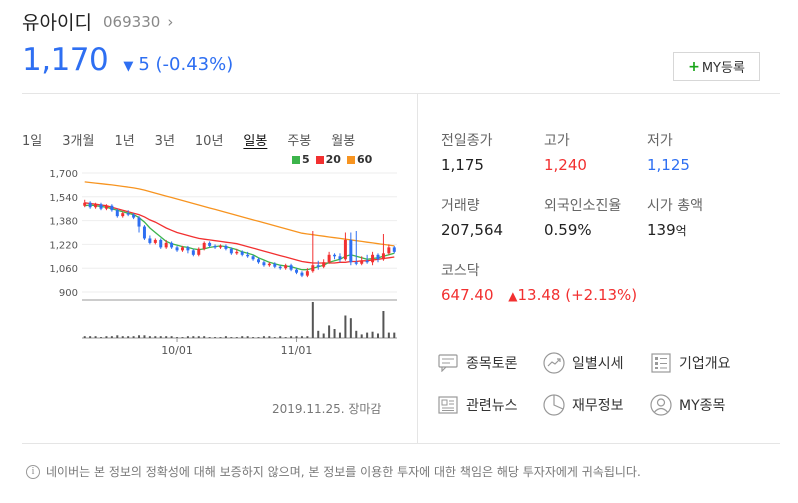 The height and width of the screenshot is (503, 798). Describe the element at coordinates (132, 21) in the screenshot. I see `stock-code: 069330` at that location.